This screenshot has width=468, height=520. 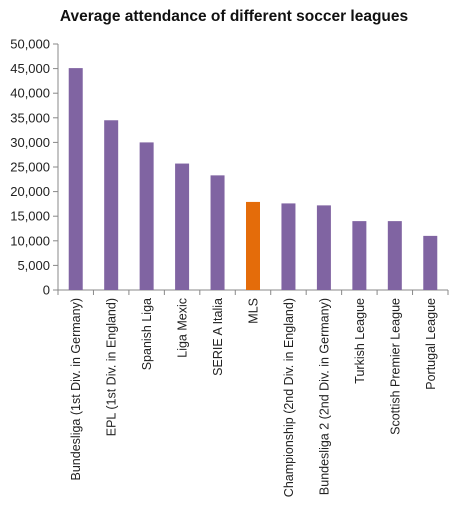 I want to click on x-tick-label: Spanish Liga, so click(x=147, y=334).